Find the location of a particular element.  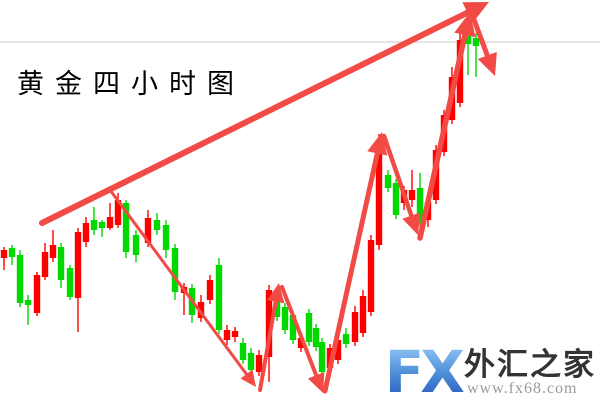

zigzag-arrow-1-shaft is located at coordinates (179, 283).